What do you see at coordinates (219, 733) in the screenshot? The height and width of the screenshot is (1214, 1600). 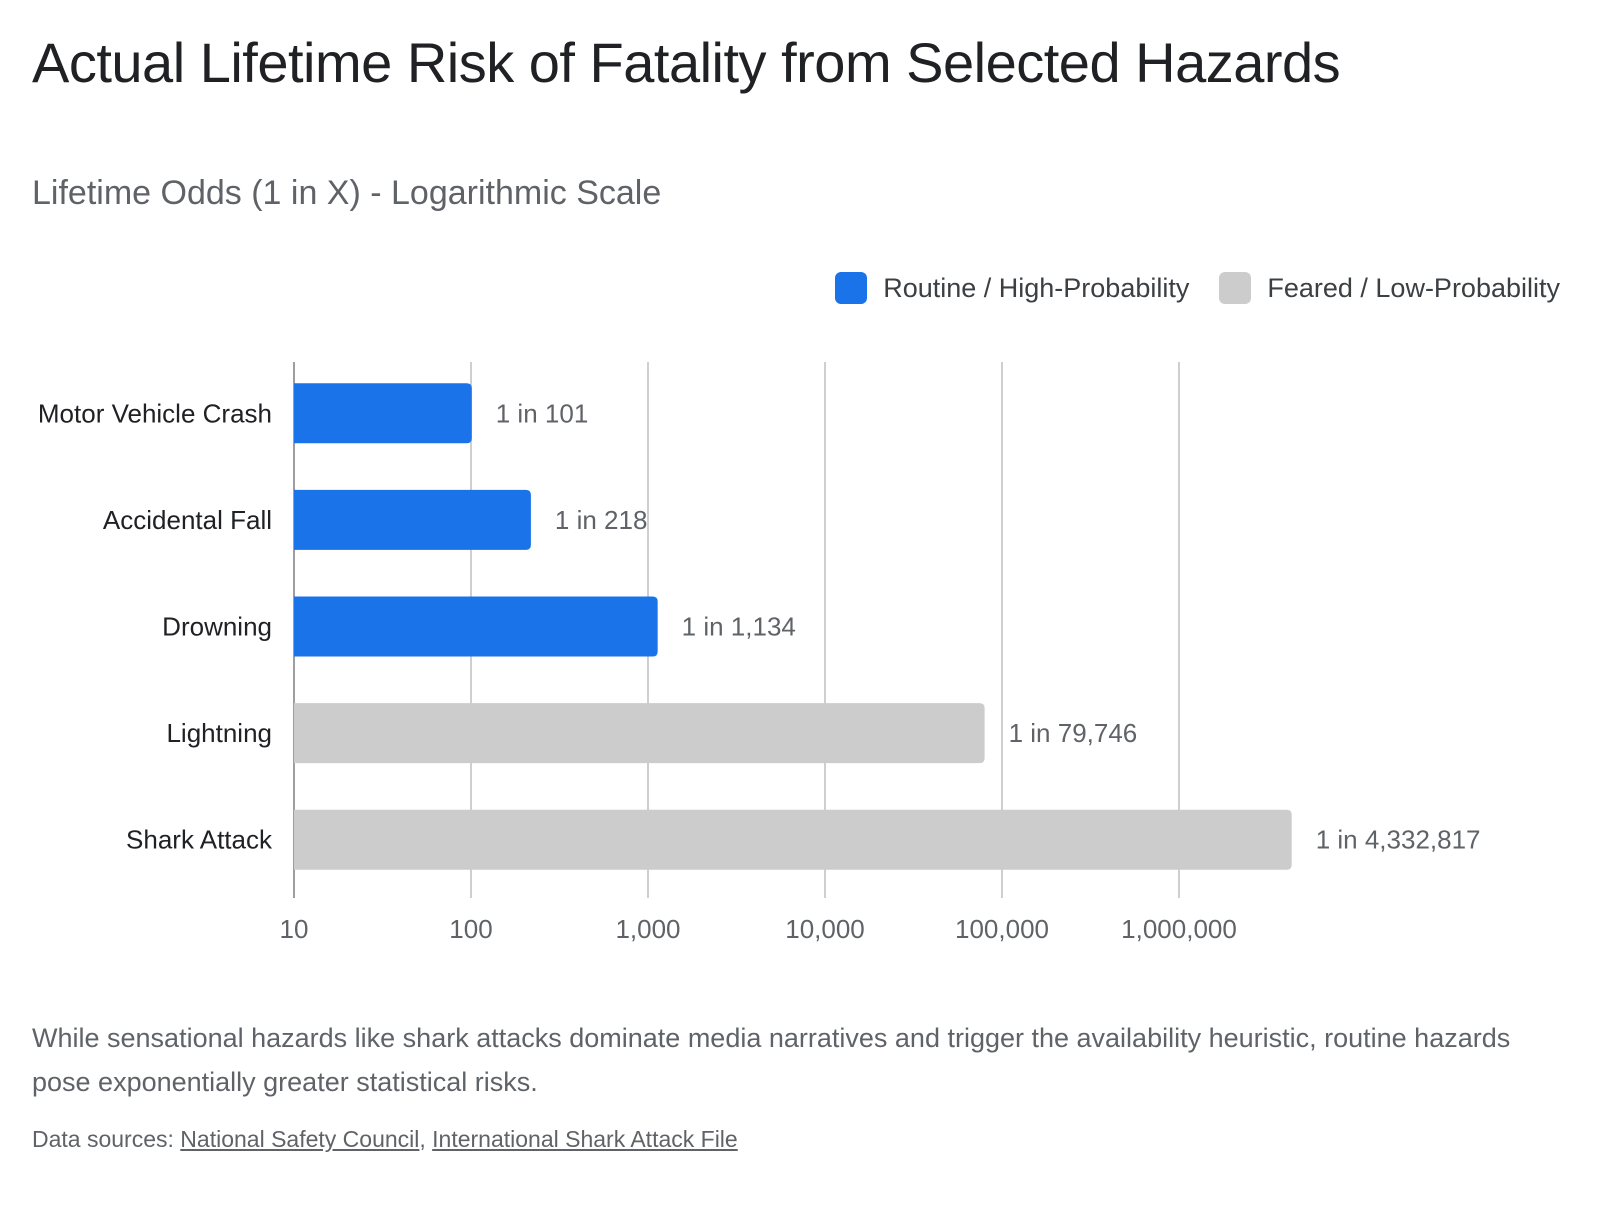 I see `category-label: Lightning` at bounding box center [219, 733].